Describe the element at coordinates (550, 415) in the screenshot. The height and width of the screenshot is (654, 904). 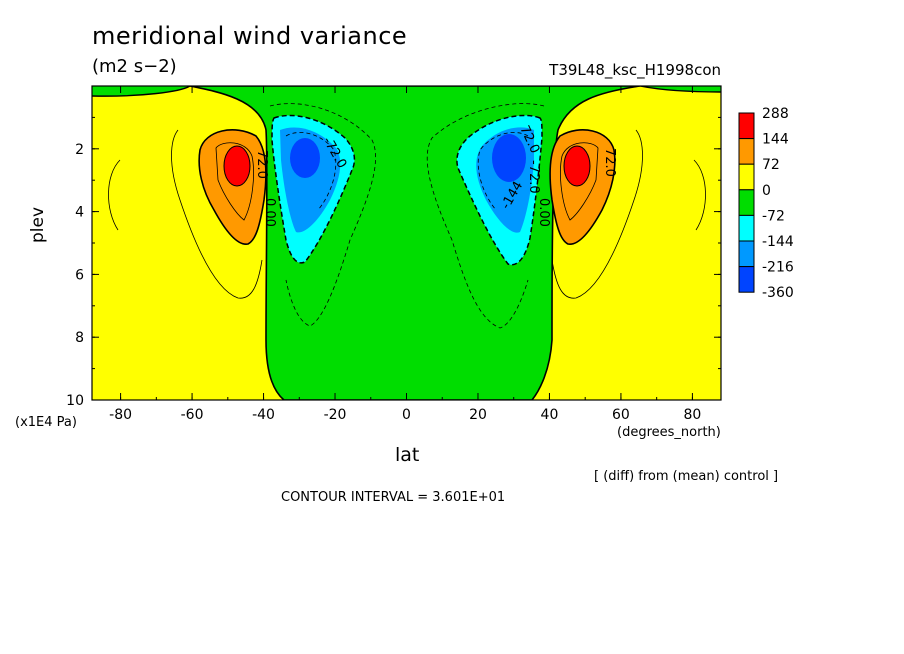
I see `x-tick-label: 40` at that location.